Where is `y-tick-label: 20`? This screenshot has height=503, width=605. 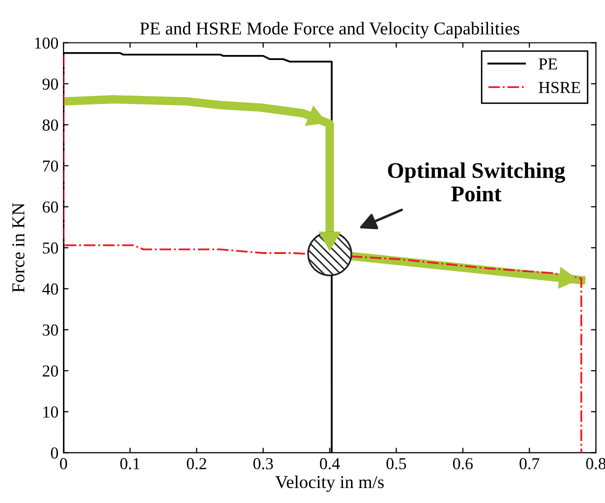
y-tick-label: 20 is located at coordinates (50, 371).